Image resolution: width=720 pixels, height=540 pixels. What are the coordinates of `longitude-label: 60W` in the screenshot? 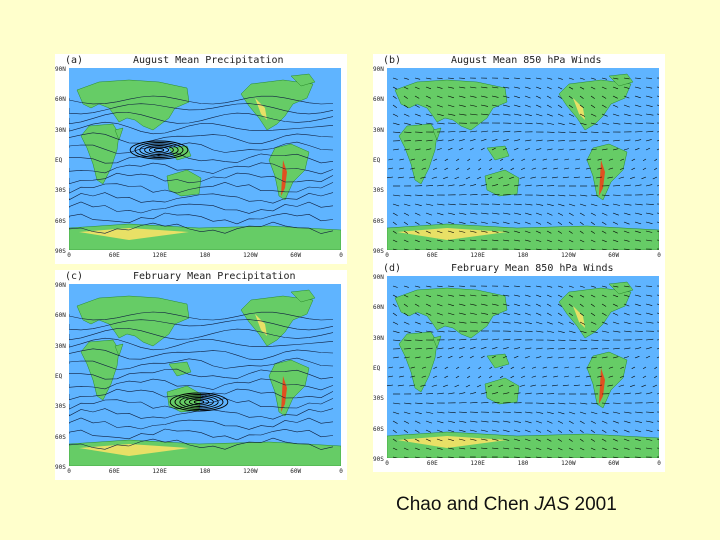 It's located at (614, 463).